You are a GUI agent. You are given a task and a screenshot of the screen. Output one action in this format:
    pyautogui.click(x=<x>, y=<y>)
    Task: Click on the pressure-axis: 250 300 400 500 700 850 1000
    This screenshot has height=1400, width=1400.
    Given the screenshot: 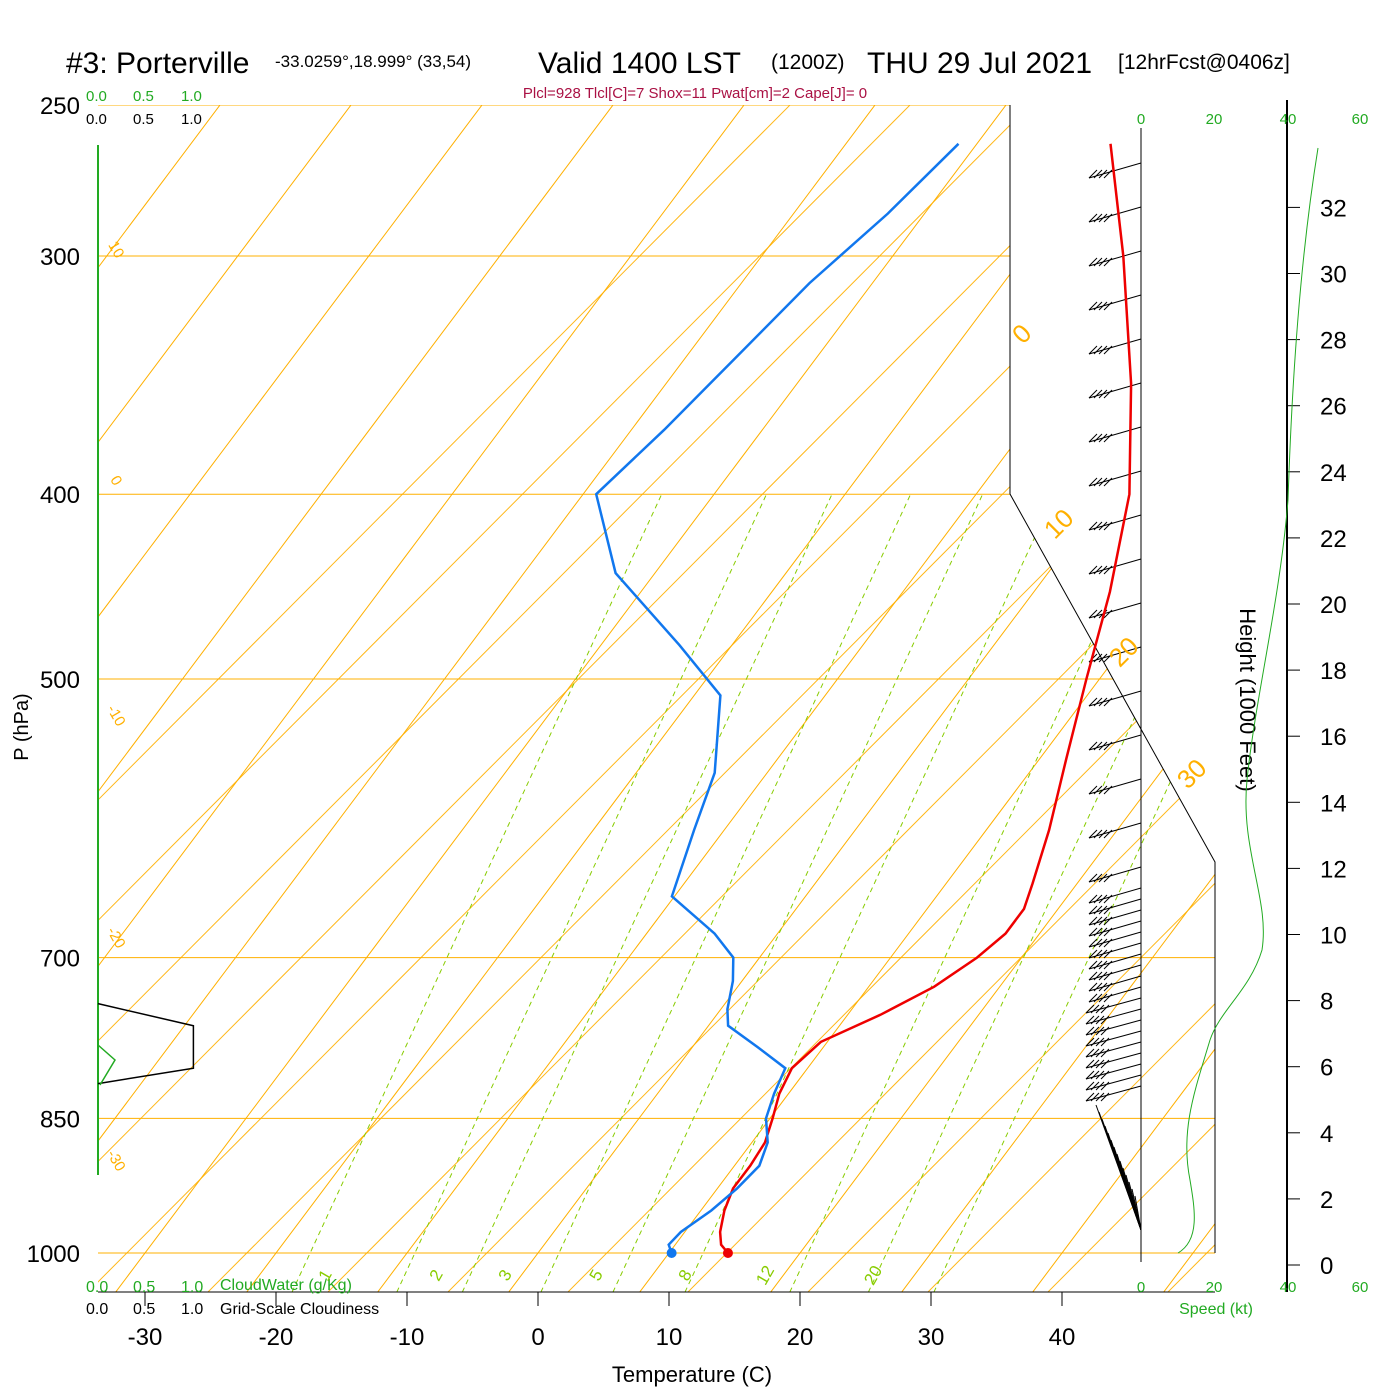 What is the action you would take?
    pyautogui.click(x=53, y=680)
    